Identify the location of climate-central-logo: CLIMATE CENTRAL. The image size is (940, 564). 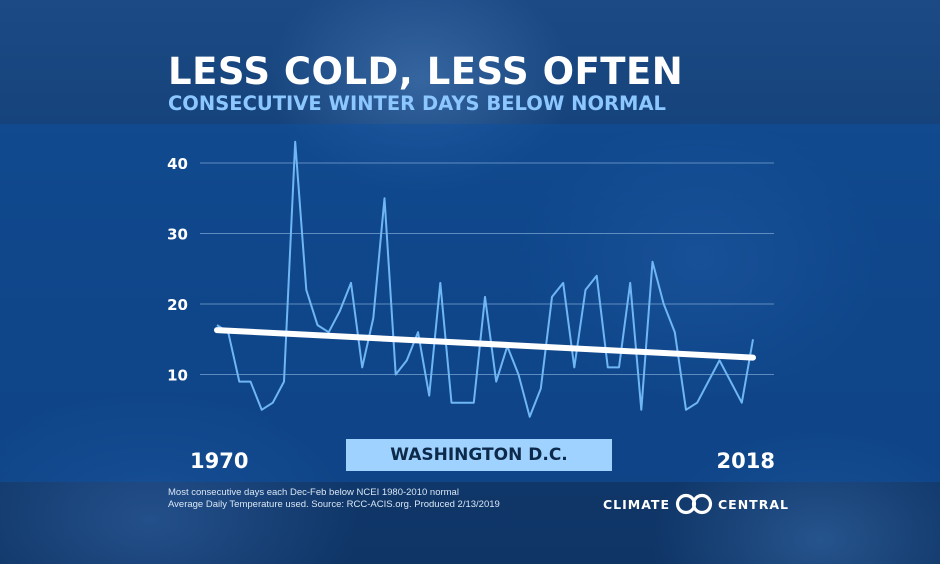
(696, 504).